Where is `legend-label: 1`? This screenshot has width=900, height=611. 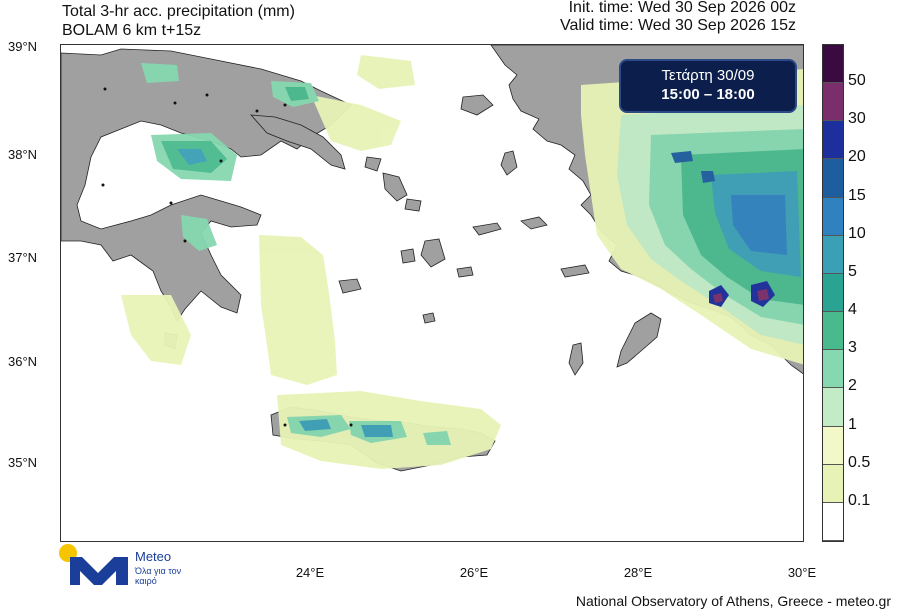
legend-label: 1 is located at coordinates (852, 424).